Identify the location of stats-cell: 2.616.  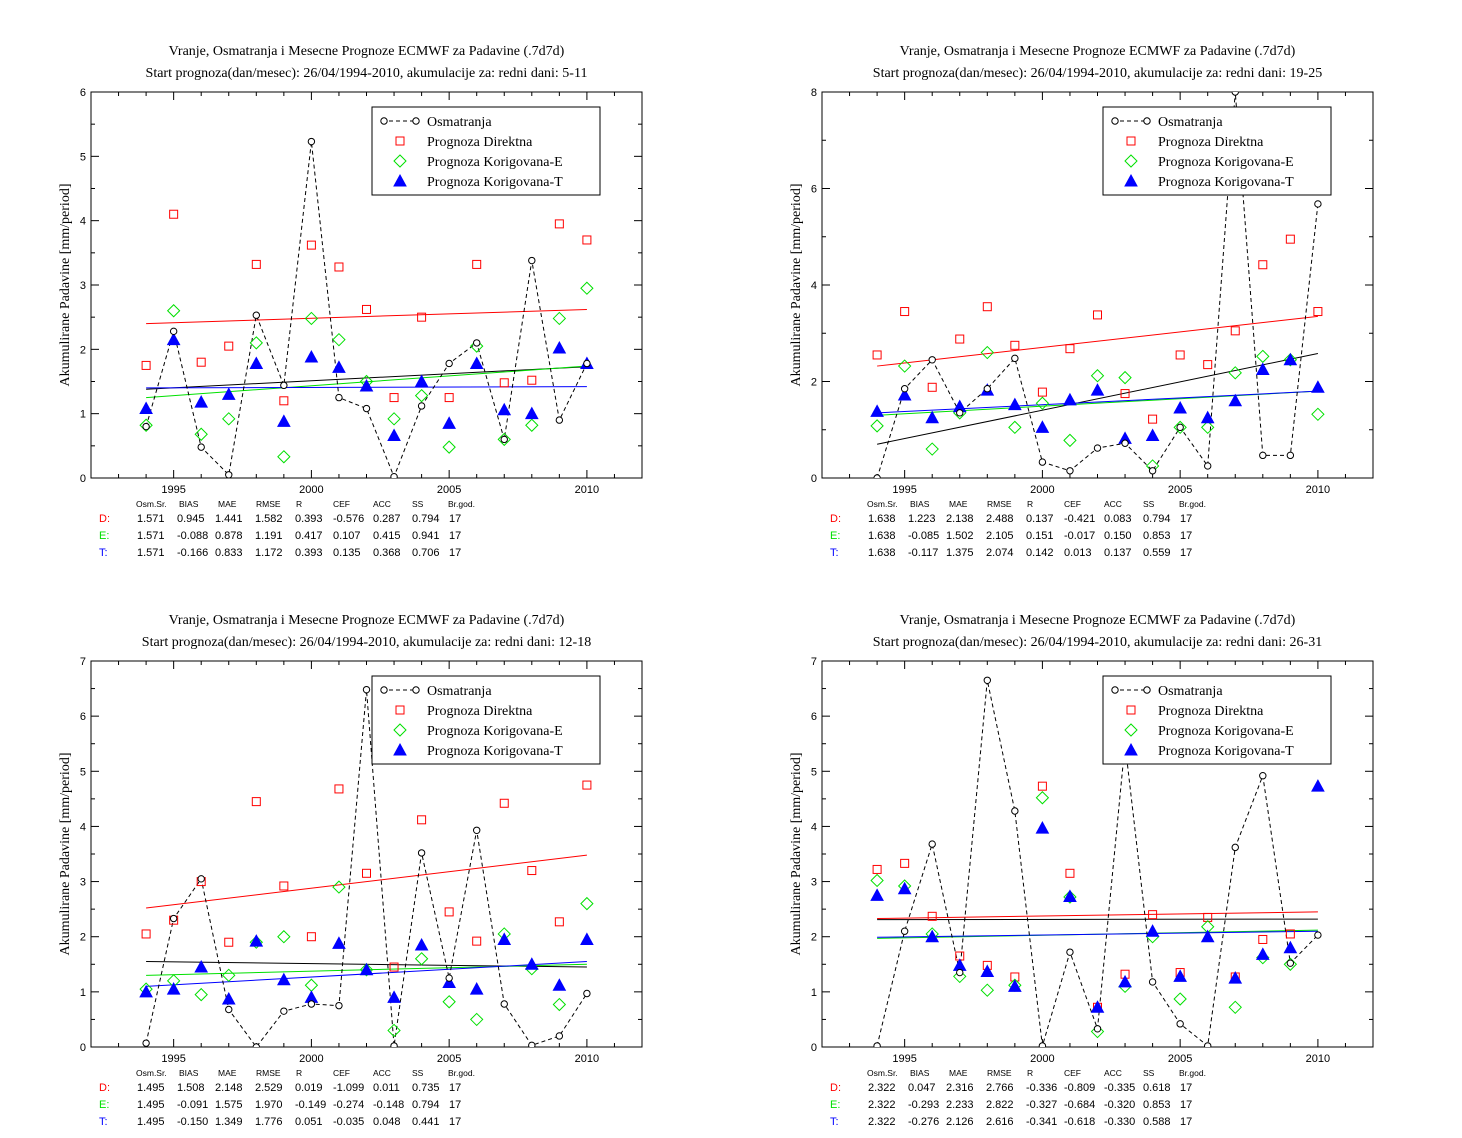
(1000, 1122).